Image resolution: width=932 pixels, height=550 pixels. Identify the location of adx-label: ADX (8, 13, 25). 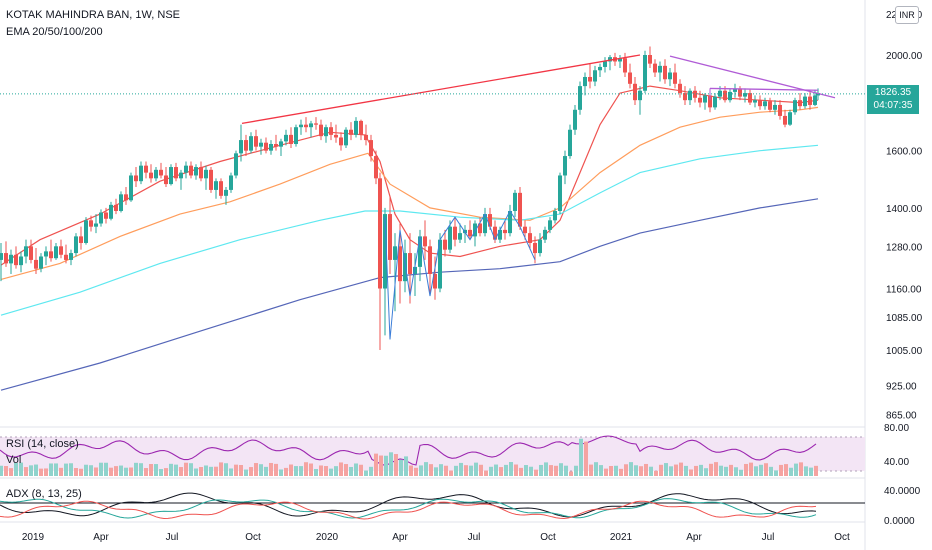
(44, 494).